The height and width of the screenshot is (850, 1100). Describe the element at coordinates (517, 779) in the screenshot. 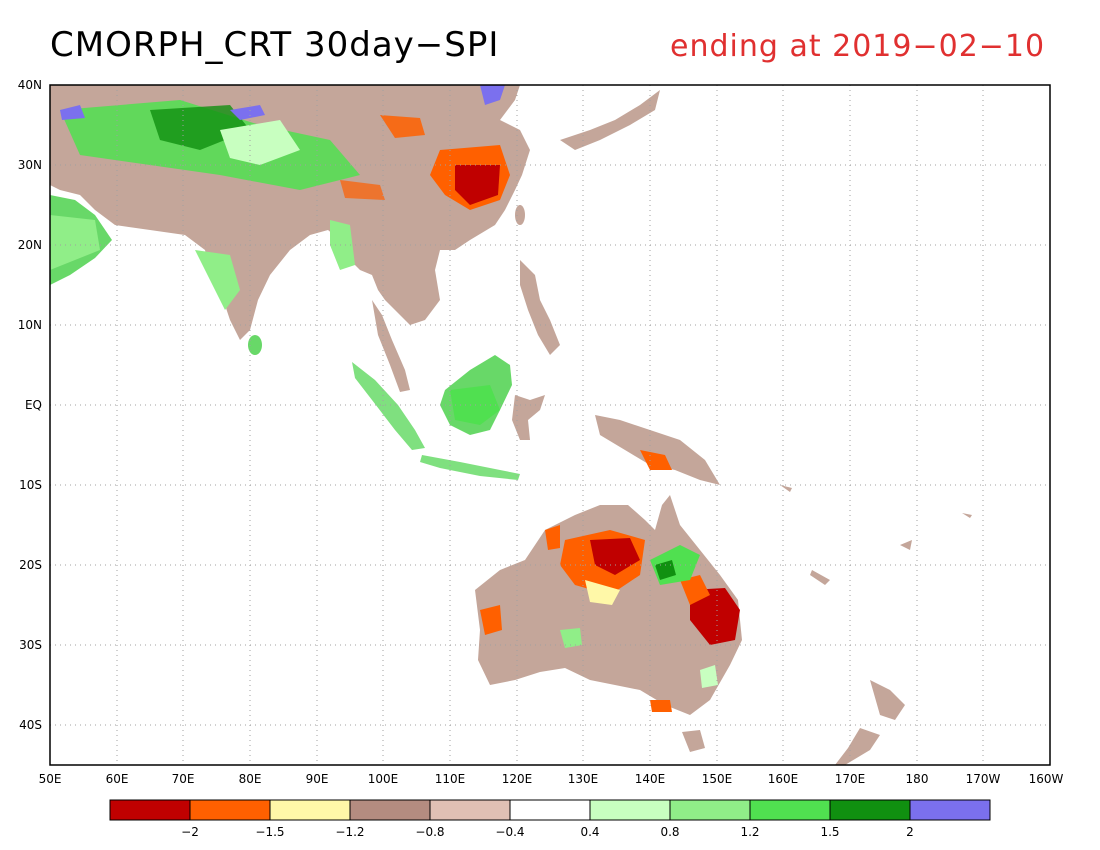

I see `lon-label: 120E` at that location.